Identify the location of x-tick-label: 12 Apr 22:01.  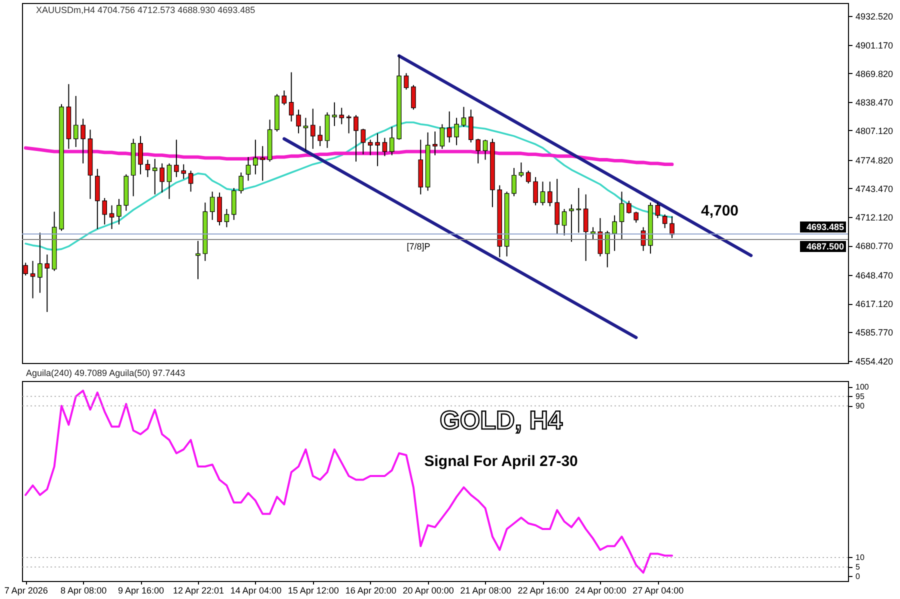
(198, 591).